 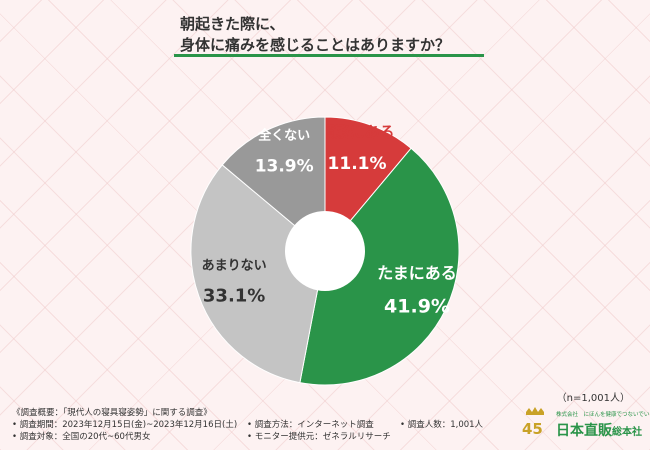 I want to click on logo-name: 日本直販, so click(x=584, y=431).